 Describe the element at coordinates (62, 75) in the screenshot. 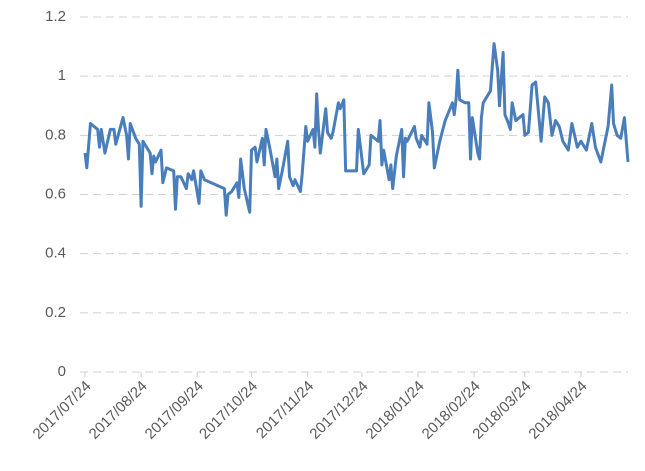

I see `y-tick-label: 1` at that location.